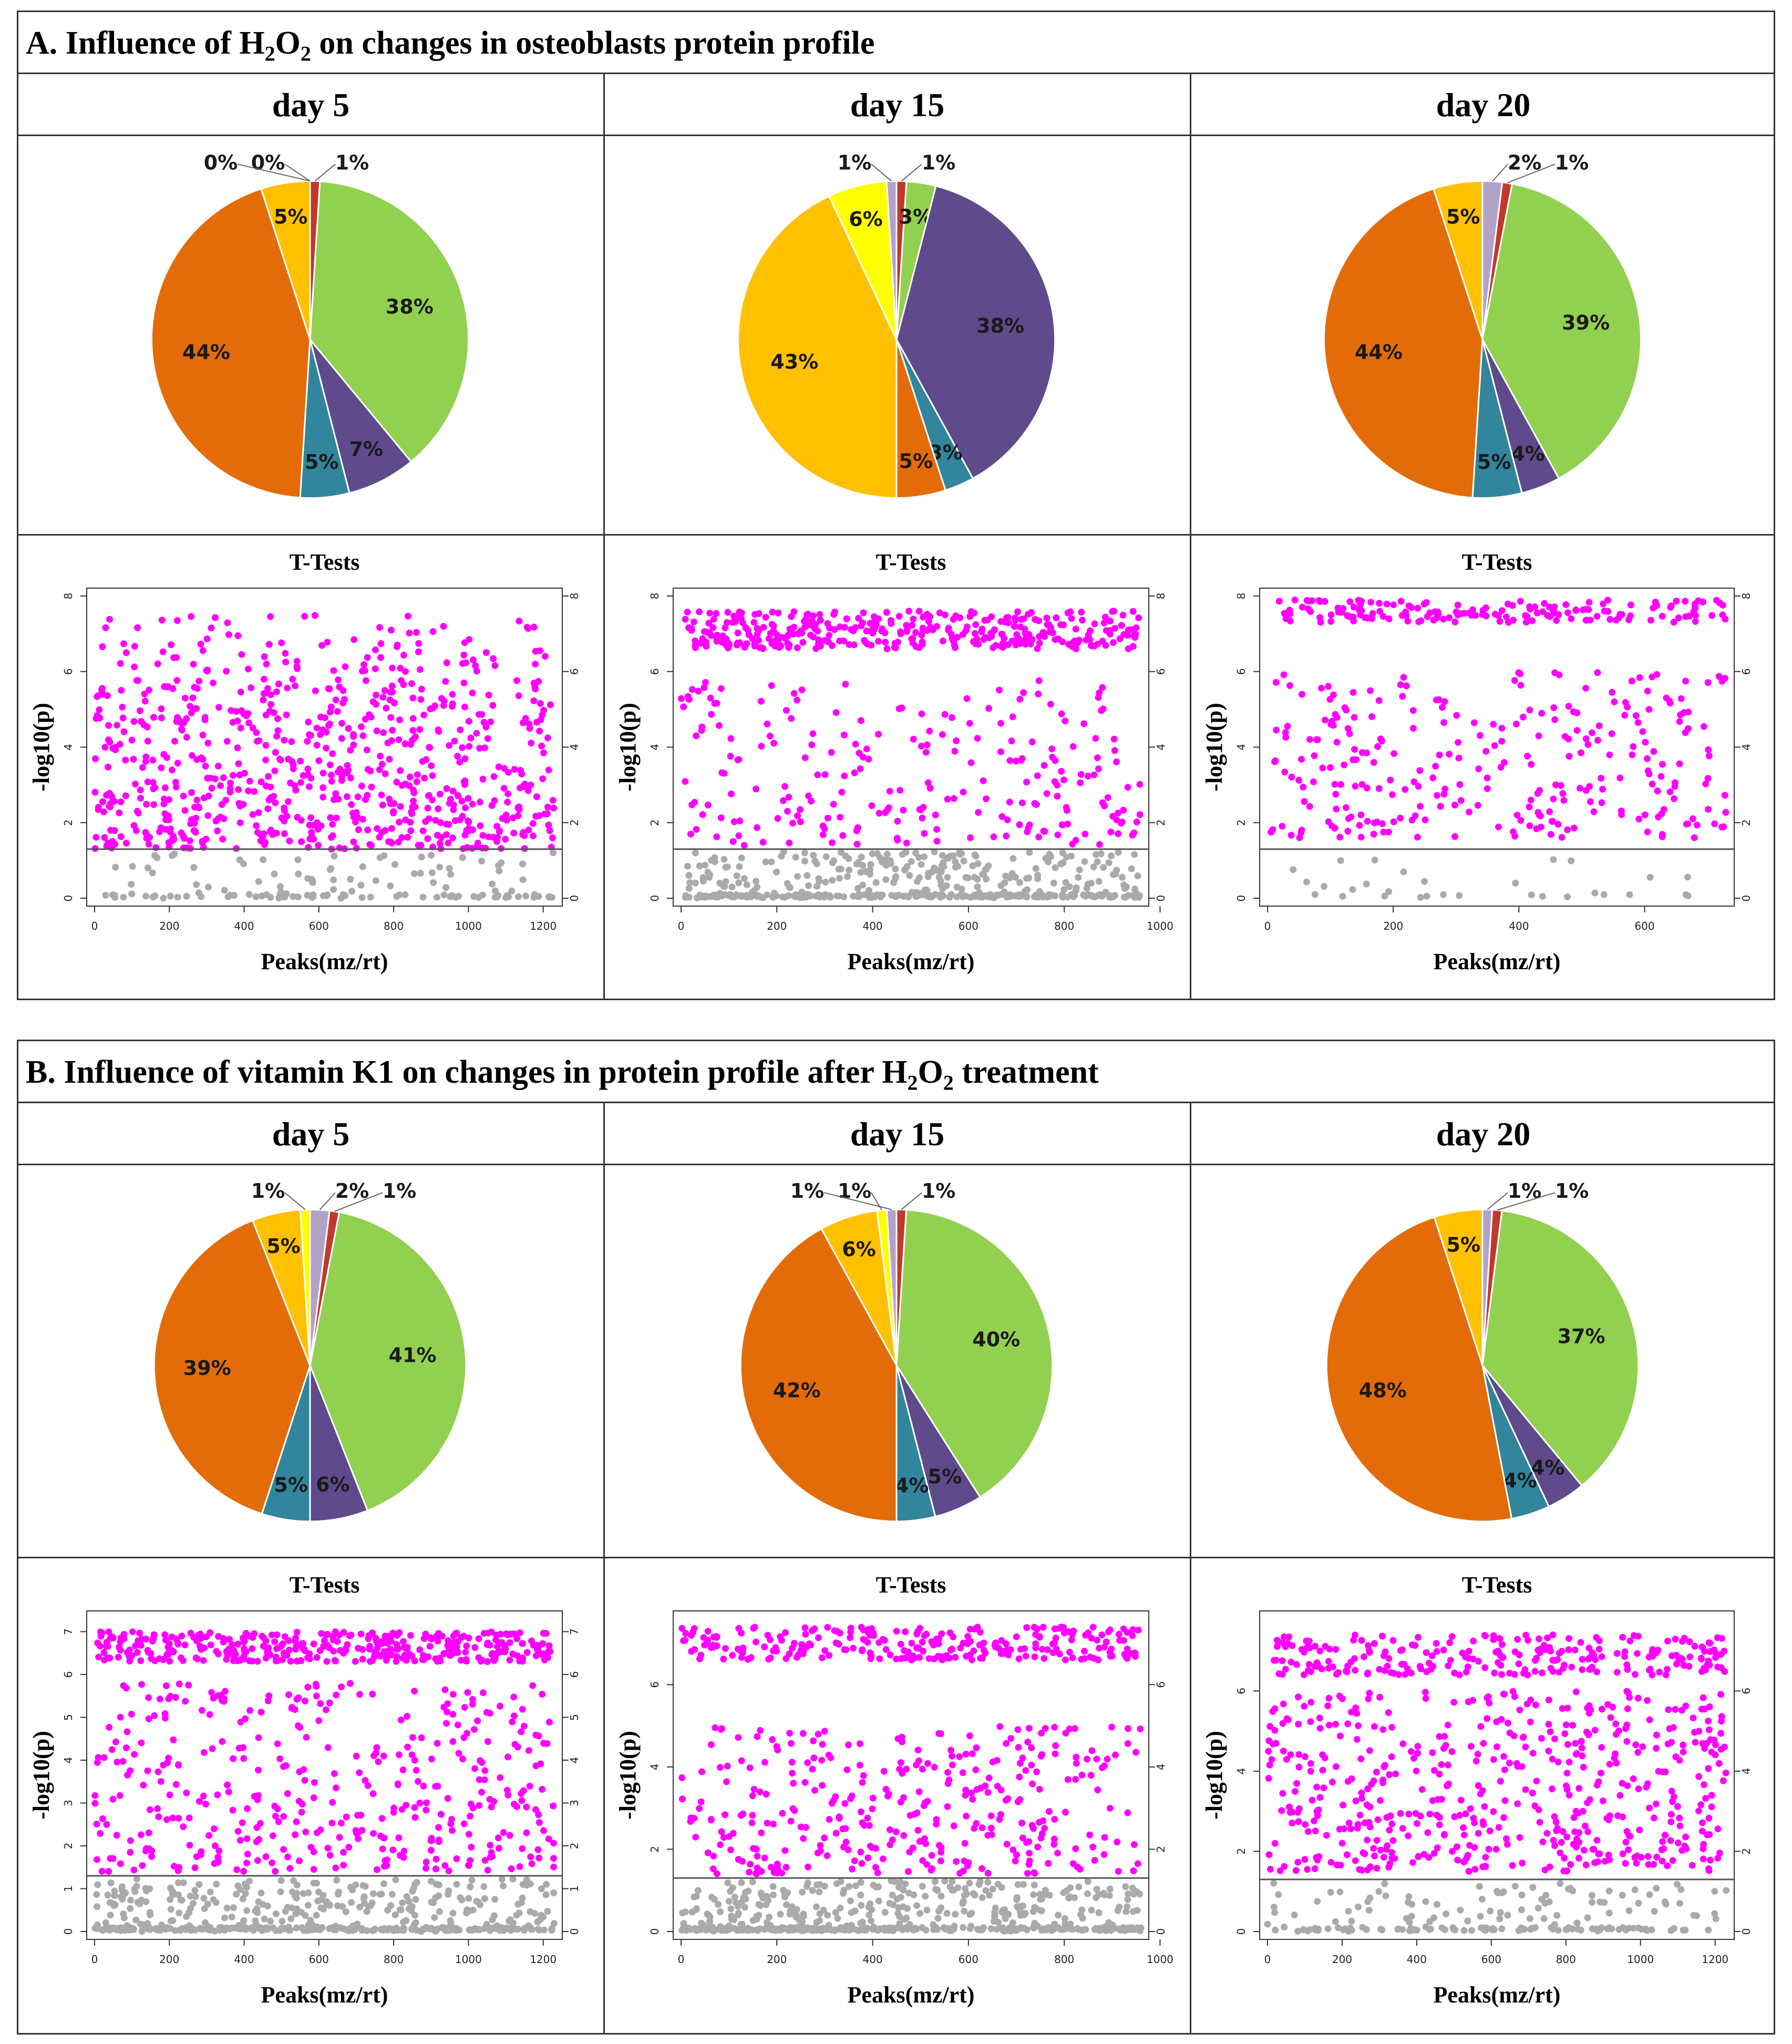 This screenshot has height=2044, width=1792. Describe the element at coordinates (68, 1761) in the screenshot. I see `y-tick-label: 4` at that location.